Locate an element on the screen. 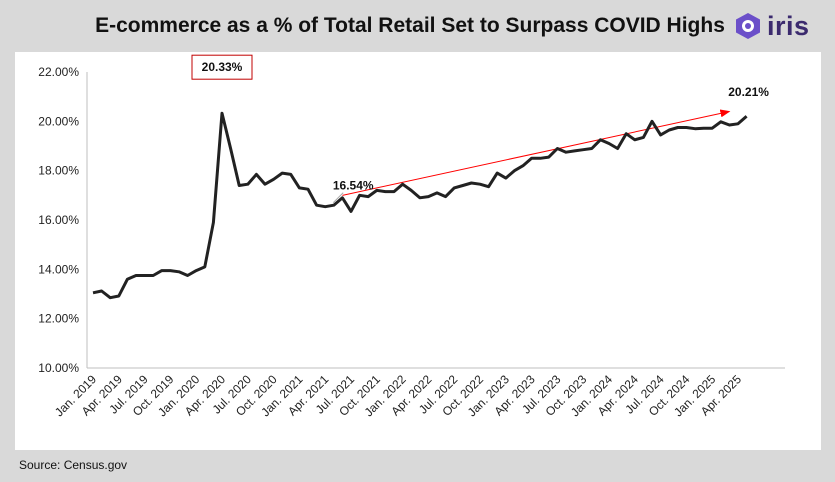  iris-logo-text: iris is located at coordinates (788, 25).